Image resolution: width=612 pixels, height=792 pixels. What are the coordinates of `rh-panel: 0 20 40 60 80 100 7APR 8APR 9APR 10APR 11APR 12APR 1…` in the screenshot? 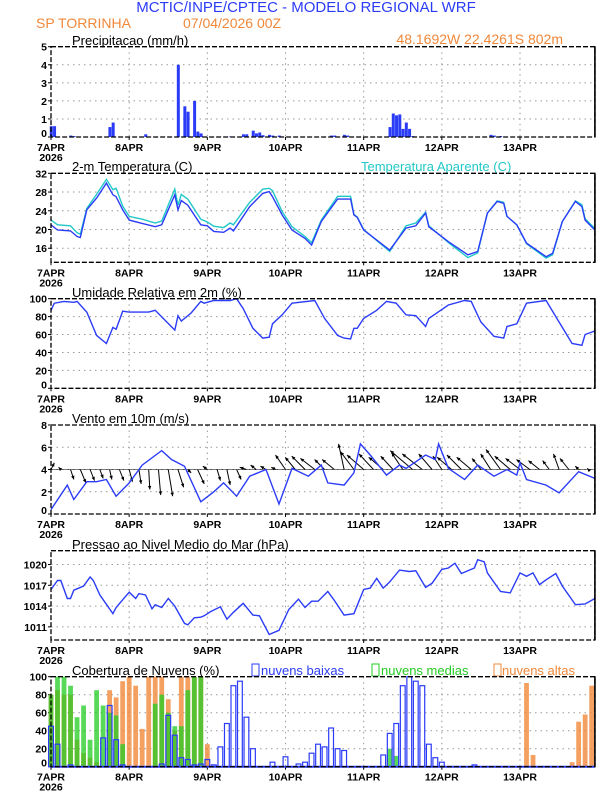 It's located at (312, 354).